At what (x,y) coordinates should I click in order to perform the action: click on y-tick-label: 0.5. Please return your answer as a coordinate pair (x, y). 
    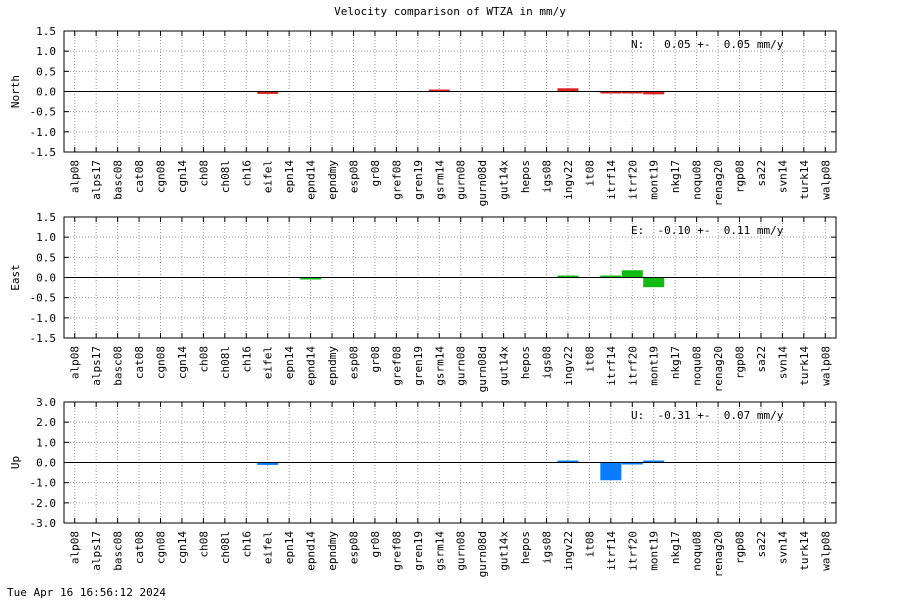
    Looking at the image, I should click on (46, 257).